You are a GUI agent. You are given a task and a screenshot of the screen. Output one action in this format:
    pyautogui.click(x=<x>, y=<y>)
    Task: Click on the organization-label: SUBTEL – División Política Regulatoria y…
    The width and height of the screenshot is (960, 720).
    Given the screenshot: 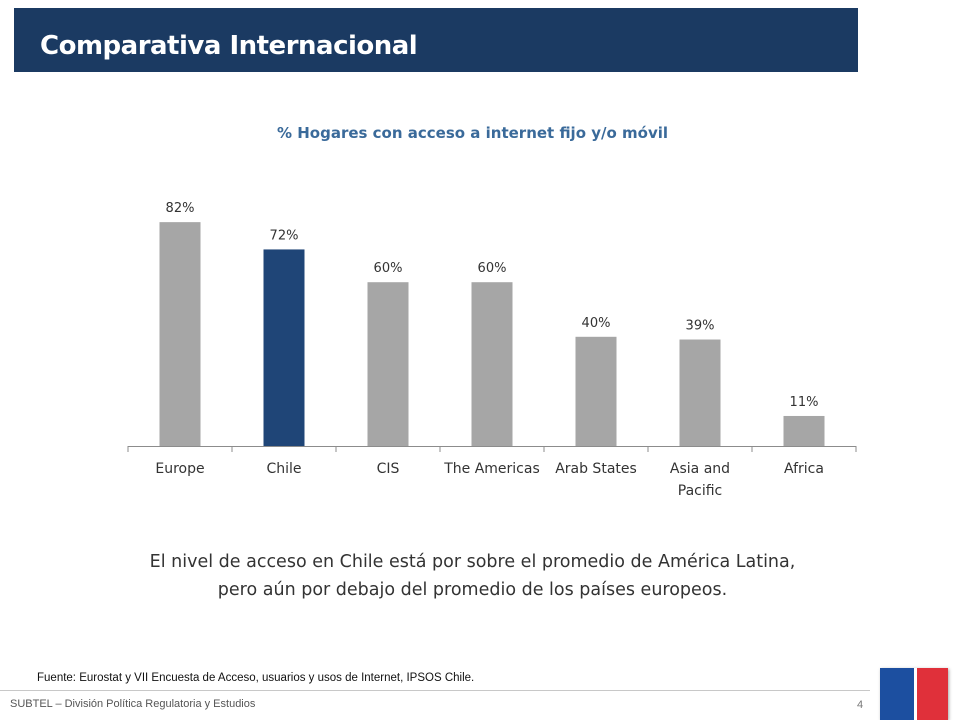 What is the action you would take?
    pyautogui.click(x=133, y=704)
    